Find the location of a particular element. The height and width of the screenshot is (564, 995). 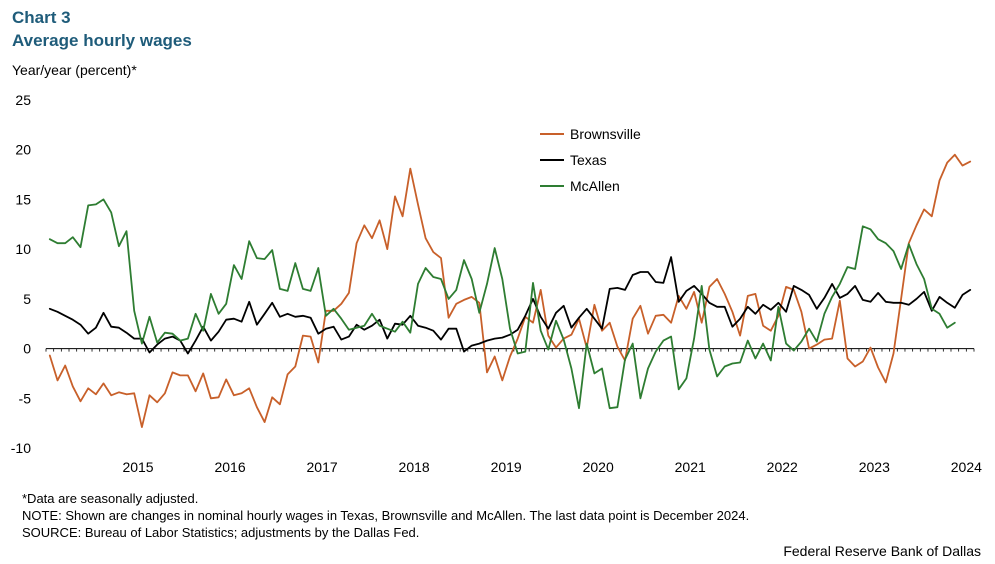

legend-label-mcallen: McAllen is located at coordinates (595, 186).